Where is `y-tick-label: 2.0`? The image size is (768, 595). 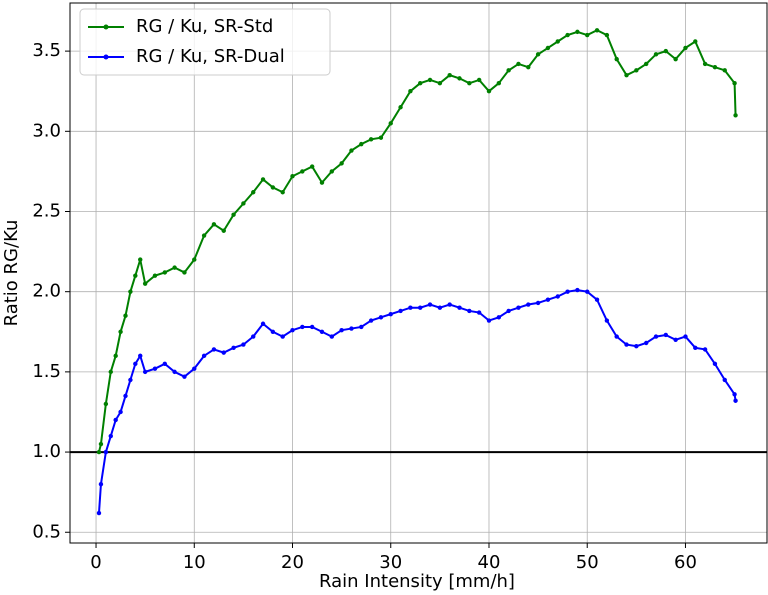
y-tick-label: 2.0 is located at coordinates (46, 291).